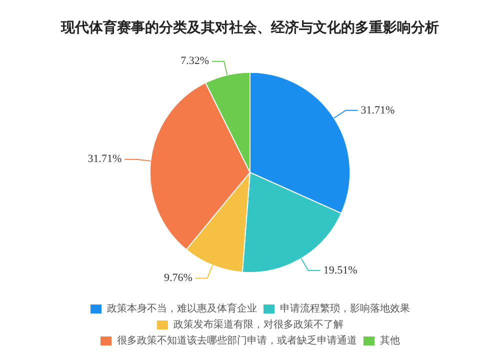 This screenshot has width=500, height=362. What do you see at coordinates (182, 308) in the screenshot?
I see `legend-label: 政策本身不当，难以惠及体育企业` at bounding box center [182, 308].